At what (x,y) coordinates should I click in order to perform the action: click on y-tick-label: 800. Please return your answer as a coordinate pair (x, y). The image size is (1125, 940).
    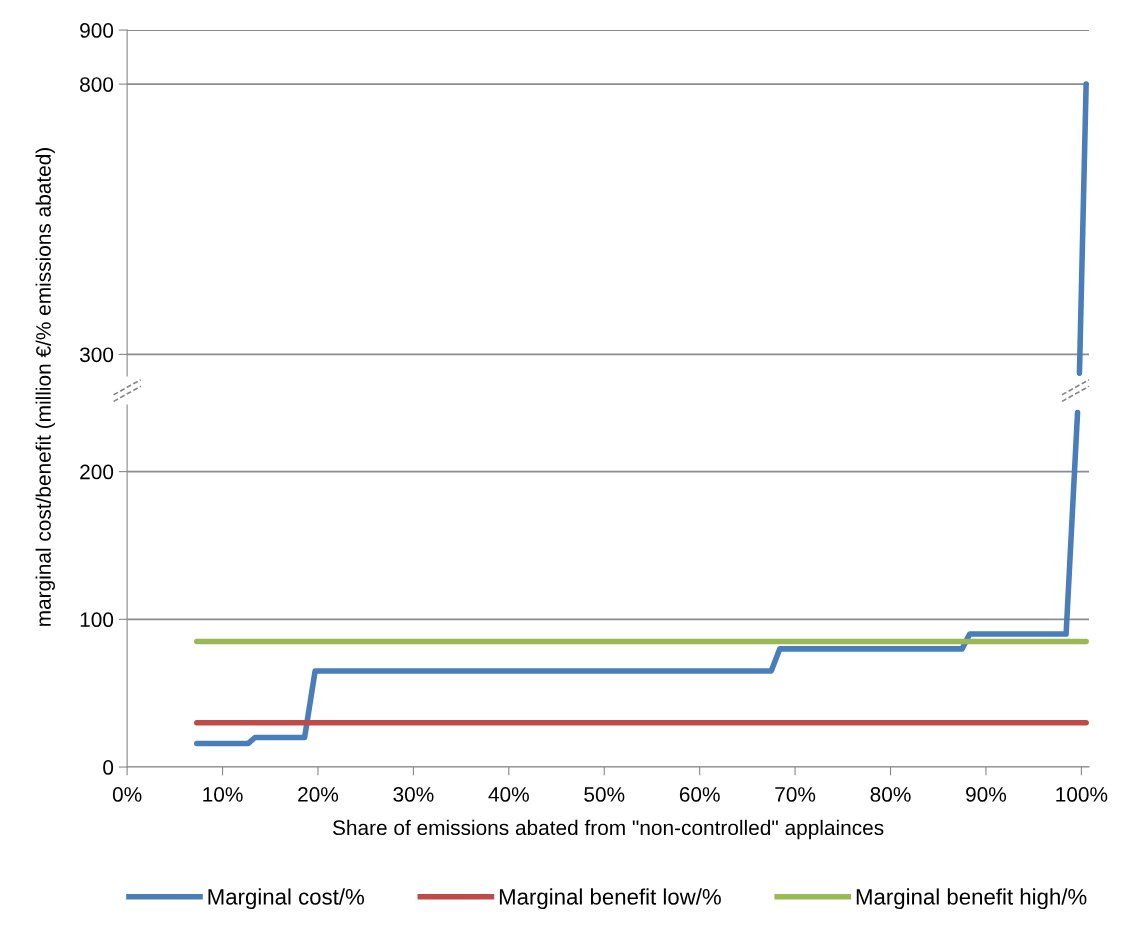
    Looking at the image, I should click on (97, 84).